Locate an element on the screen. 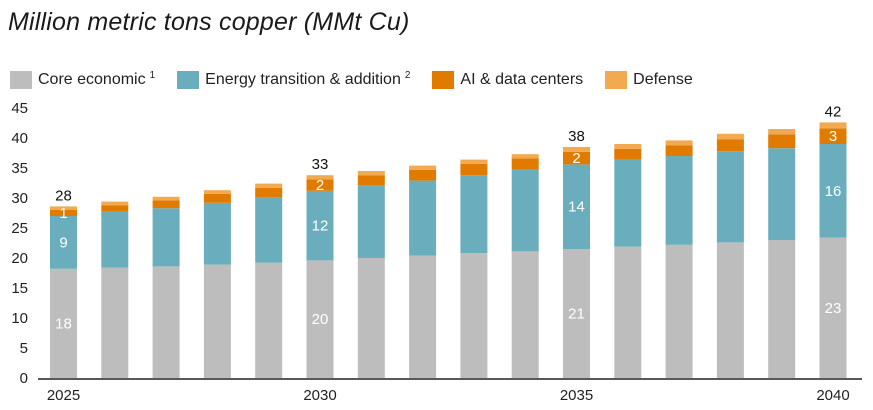  legend-footnote: 2 is located at coordinates (407, 75).